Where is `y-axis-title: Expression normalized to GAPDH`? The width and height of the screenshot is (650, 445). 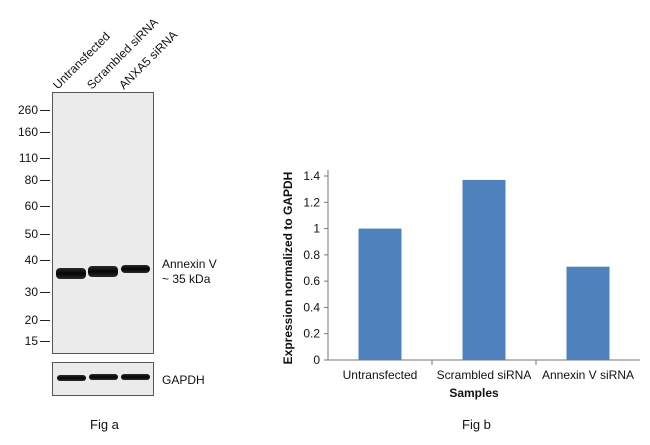 y-axis-title: Expression normalized to GAPDH is located at coordinates (288, 268).